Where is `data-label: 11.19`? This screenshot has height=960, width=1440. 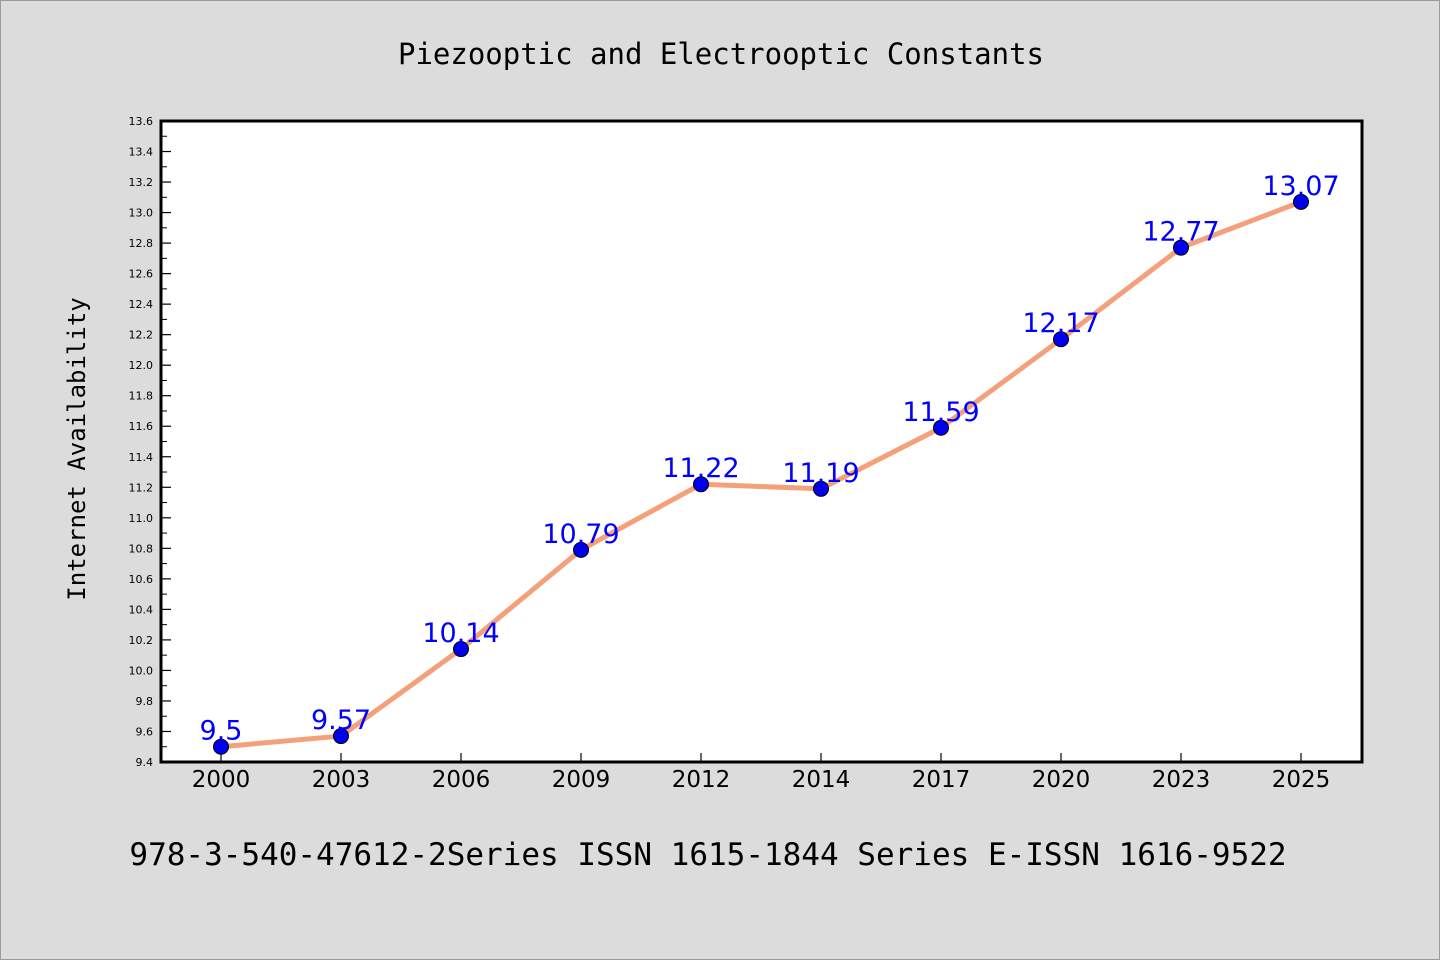
data-label: 11.19 is located at coordinates (820, 473).